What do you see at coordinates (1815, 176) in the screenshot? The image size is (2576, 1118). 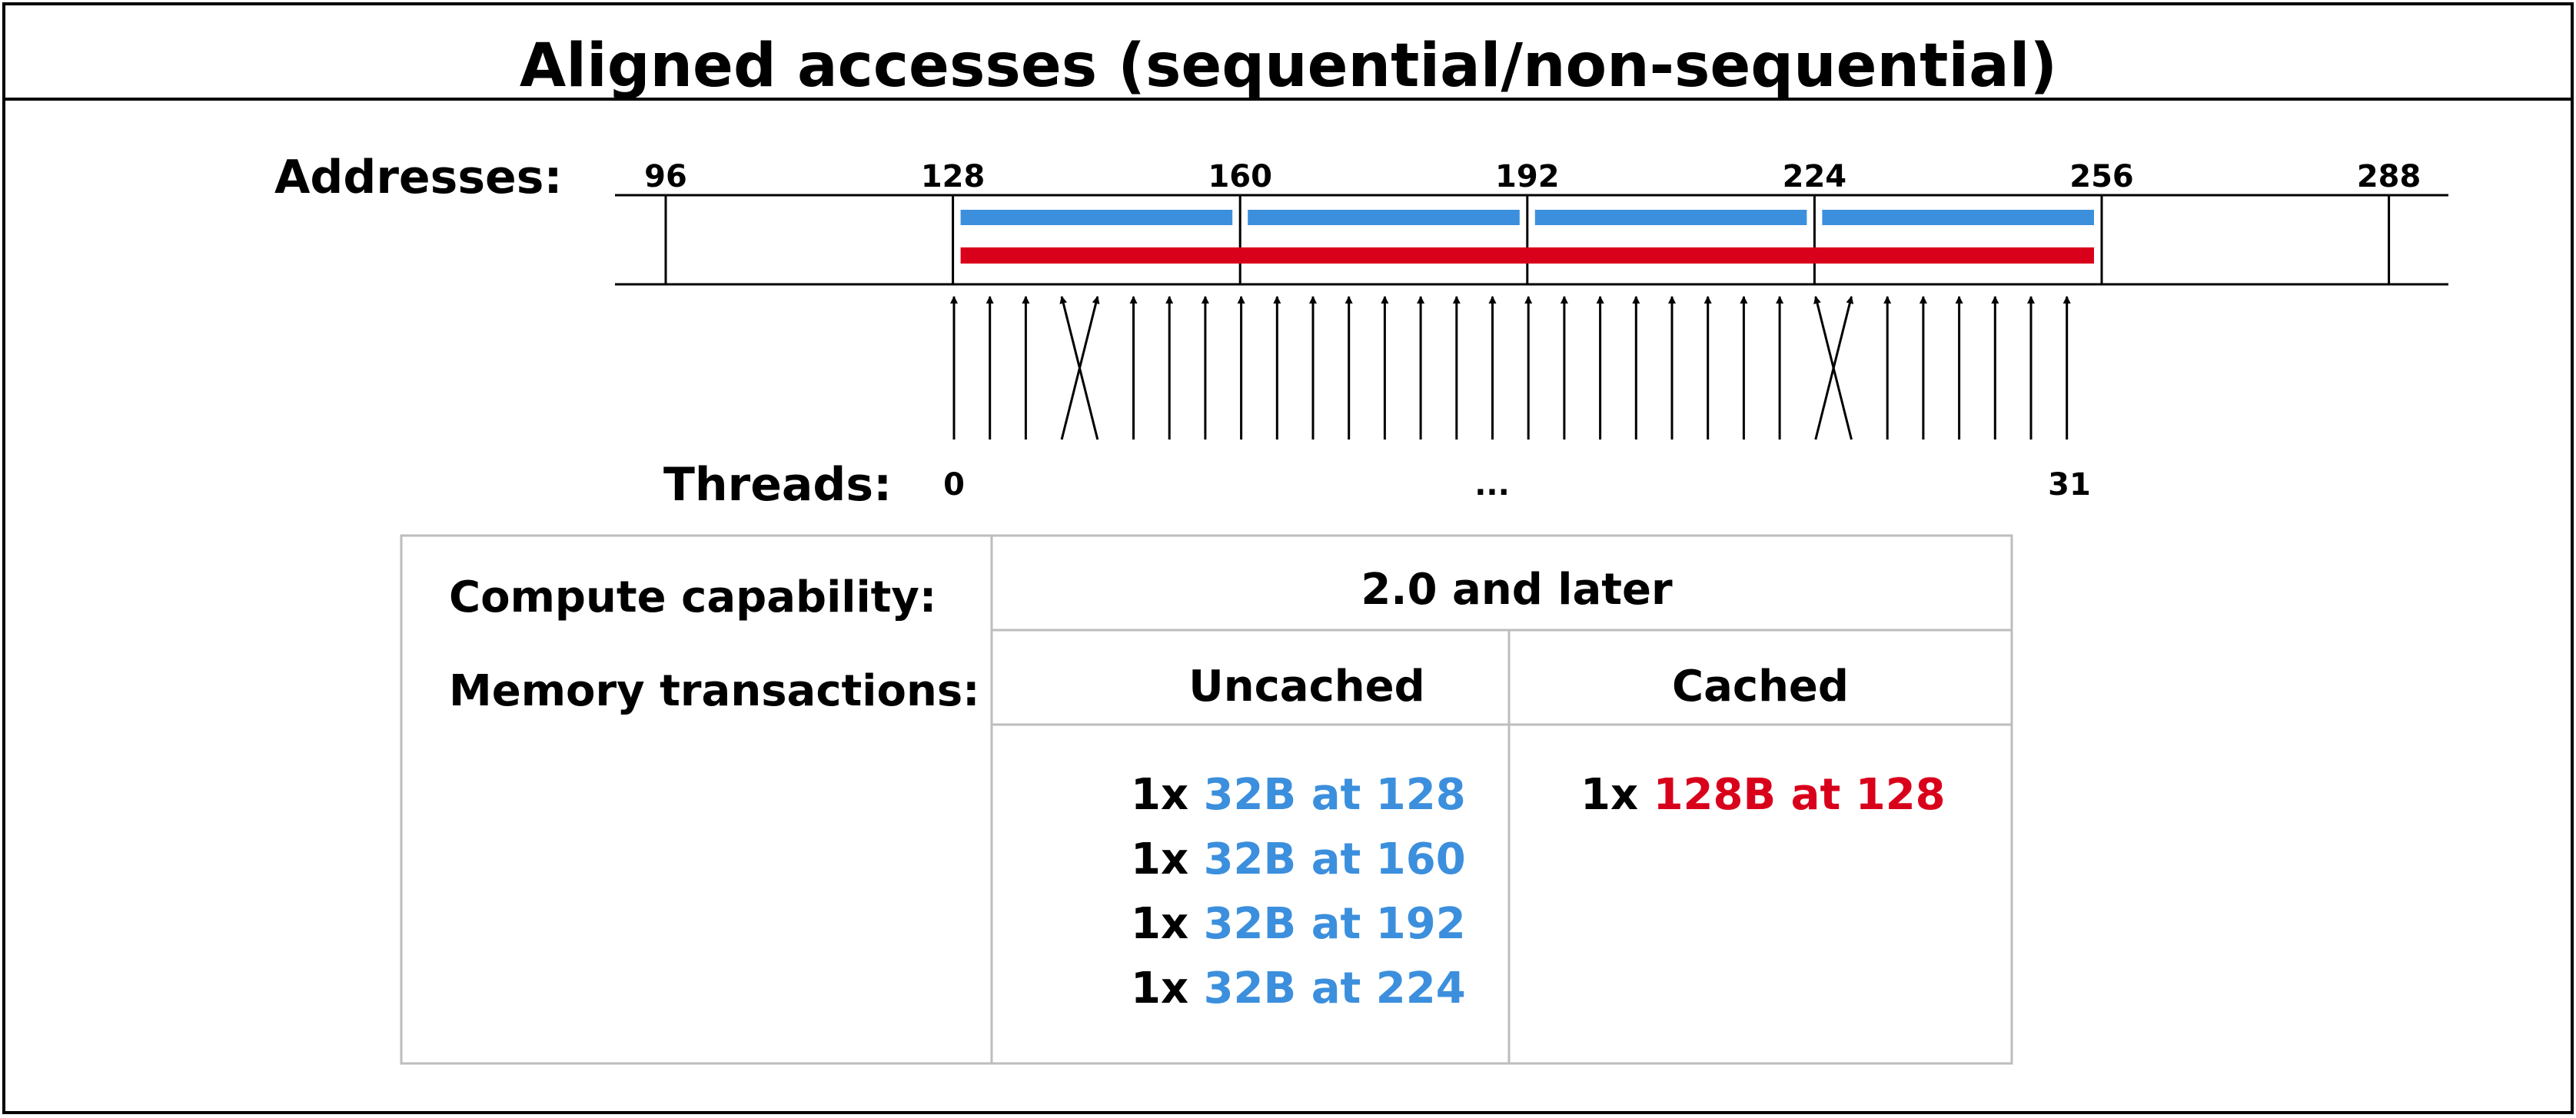 I see `address-tick-label: 224` at bounding box center [1815, 176].